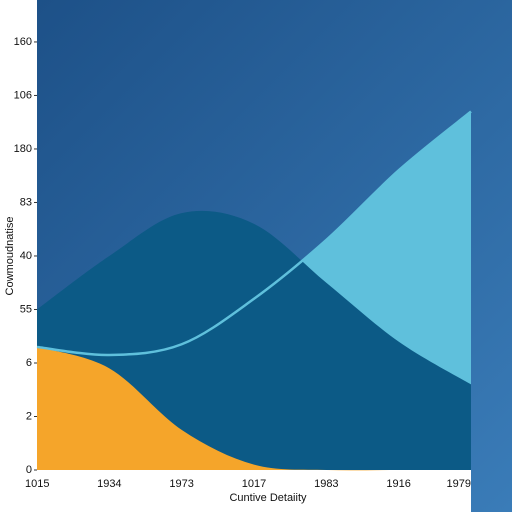 This screenshot has width=512, height=512. Describe the element at coordinates (109, 484) in the screenshot. I see `x-tick-label: 1934` at that location.